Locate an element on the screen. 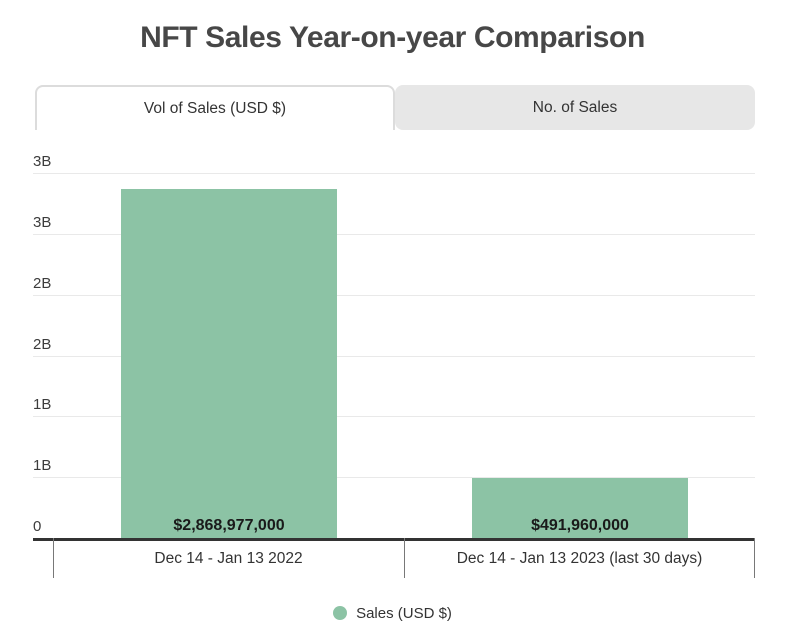 The height and width of the screenshot is (642, 785). tab-vol-of-sales-label: Vol of Sales (USD $) is located at coordinates (215, 108).